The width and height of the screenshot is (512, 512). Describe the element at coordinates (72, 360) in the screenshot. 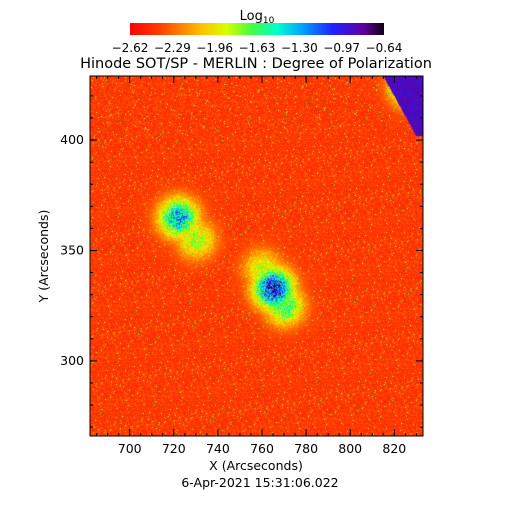

I see `y-tick-label: 300` at that location.